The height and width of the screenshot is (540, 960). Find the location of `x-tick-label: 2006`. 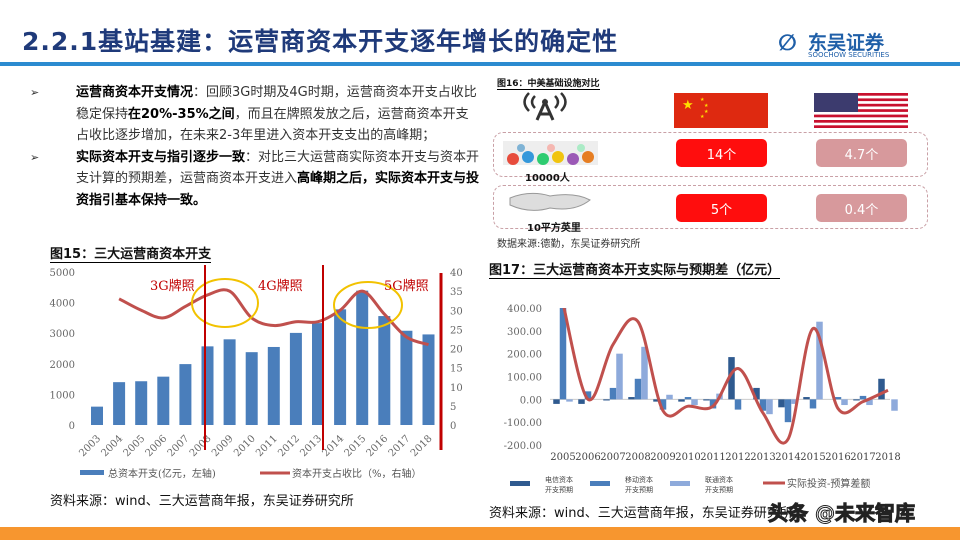

x-tick-label: 2006 is located at coordinates (587, 457).